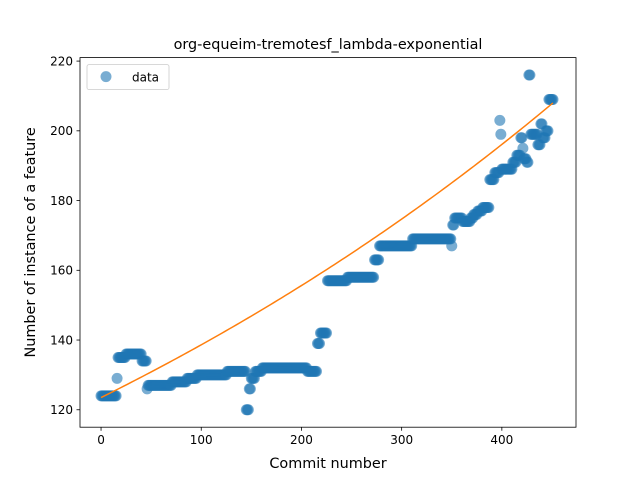 The image size is (640, 480). I want to click on x-tick-label: 300, so click(401, 440).